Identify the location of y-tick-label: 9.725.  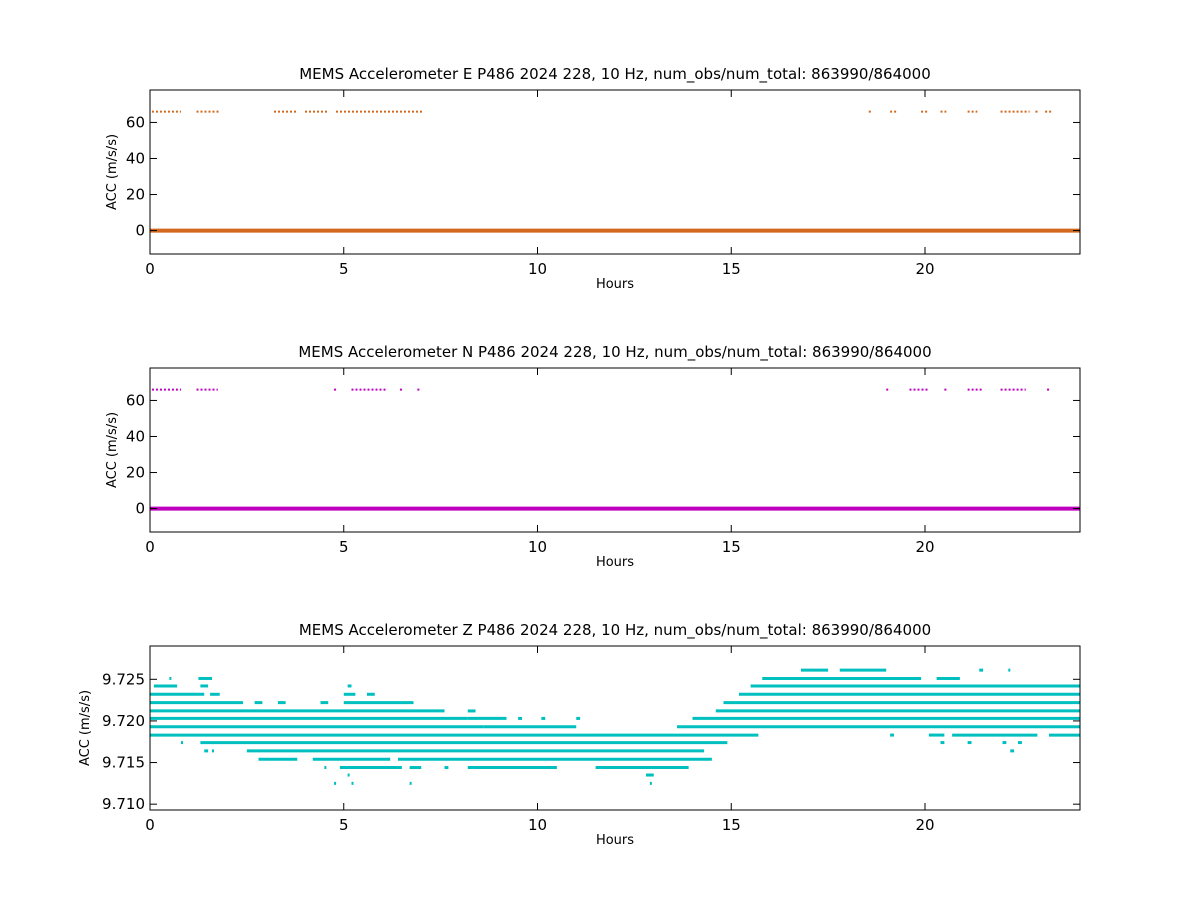
(123, 679).